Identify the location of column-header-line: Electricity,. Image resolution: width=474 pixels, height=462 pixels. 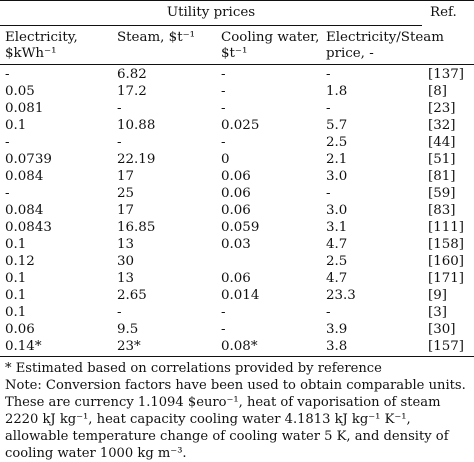
(41, 37).